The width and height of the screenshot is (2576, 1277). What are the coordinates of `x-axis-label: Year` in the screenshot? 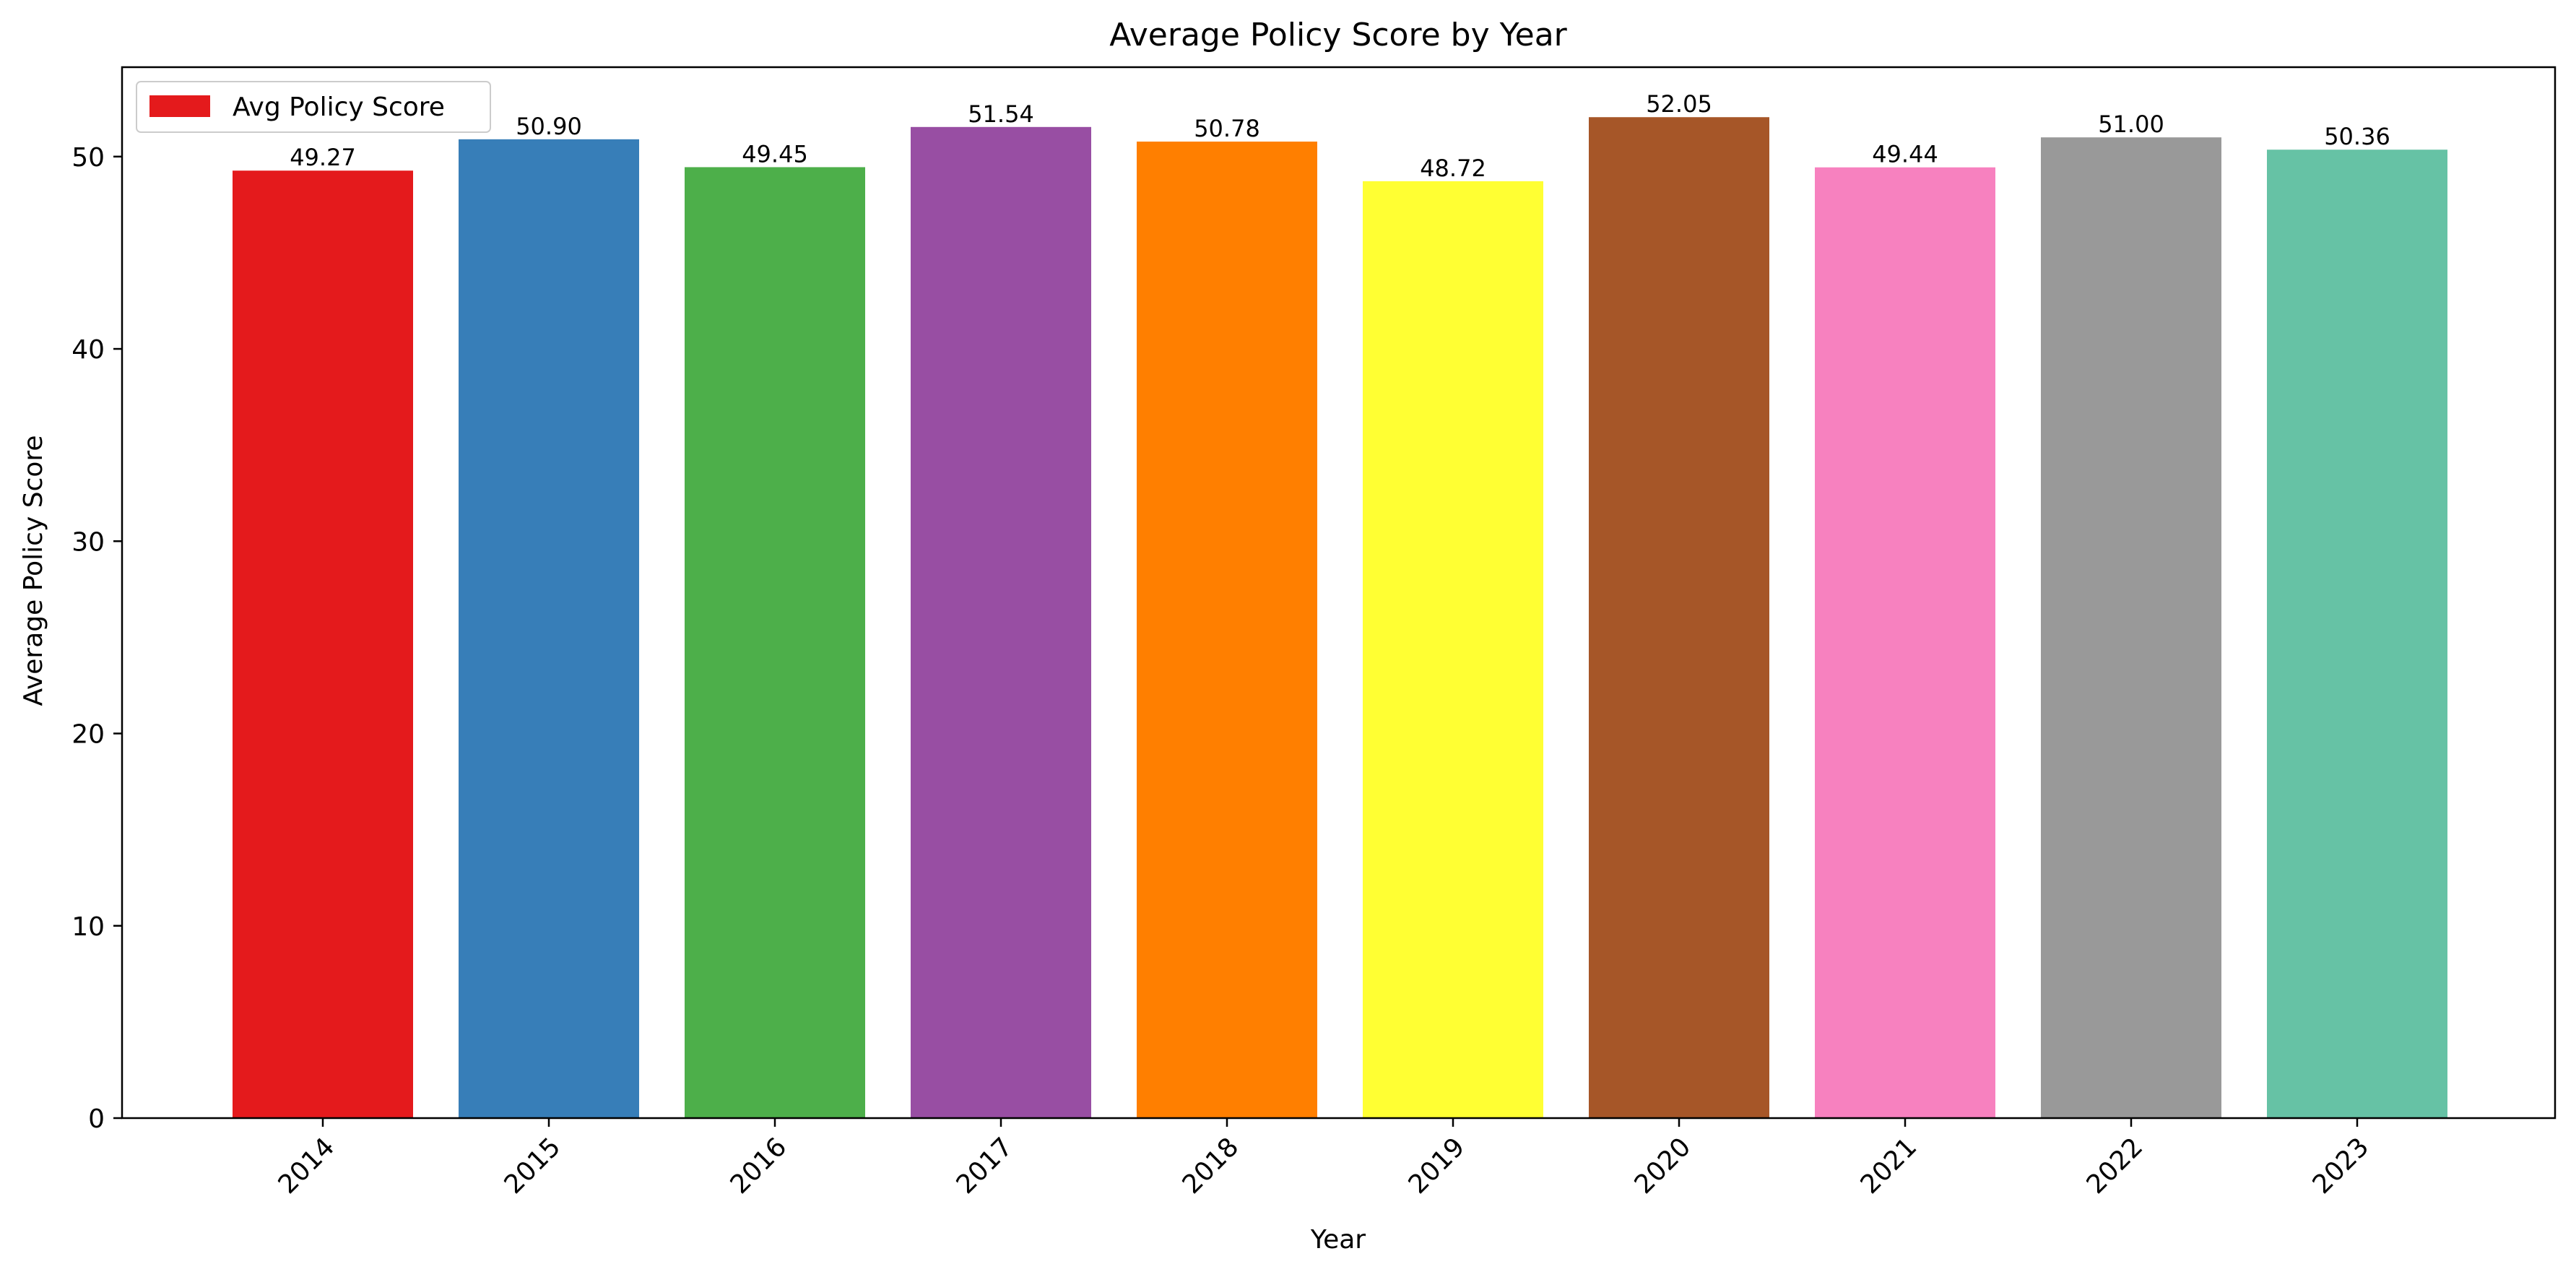 It's located at (1338, 1240).